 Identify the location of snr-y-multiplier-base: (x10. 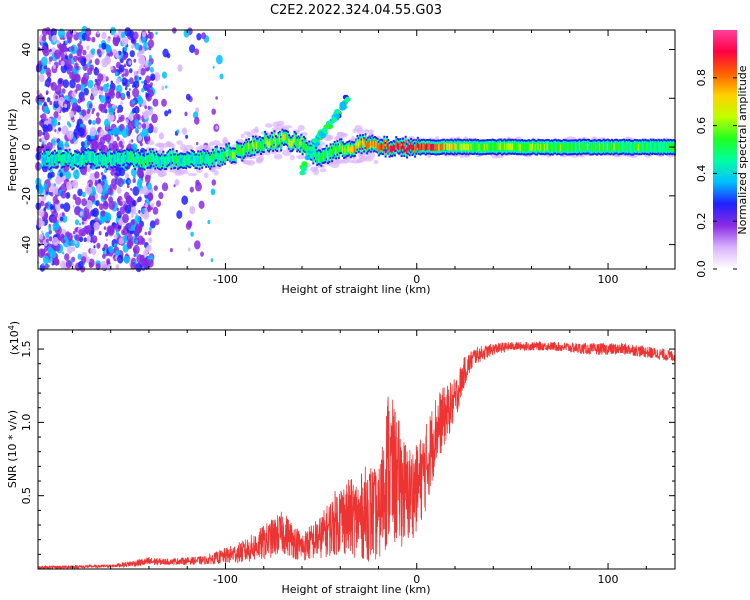
(14, 342).